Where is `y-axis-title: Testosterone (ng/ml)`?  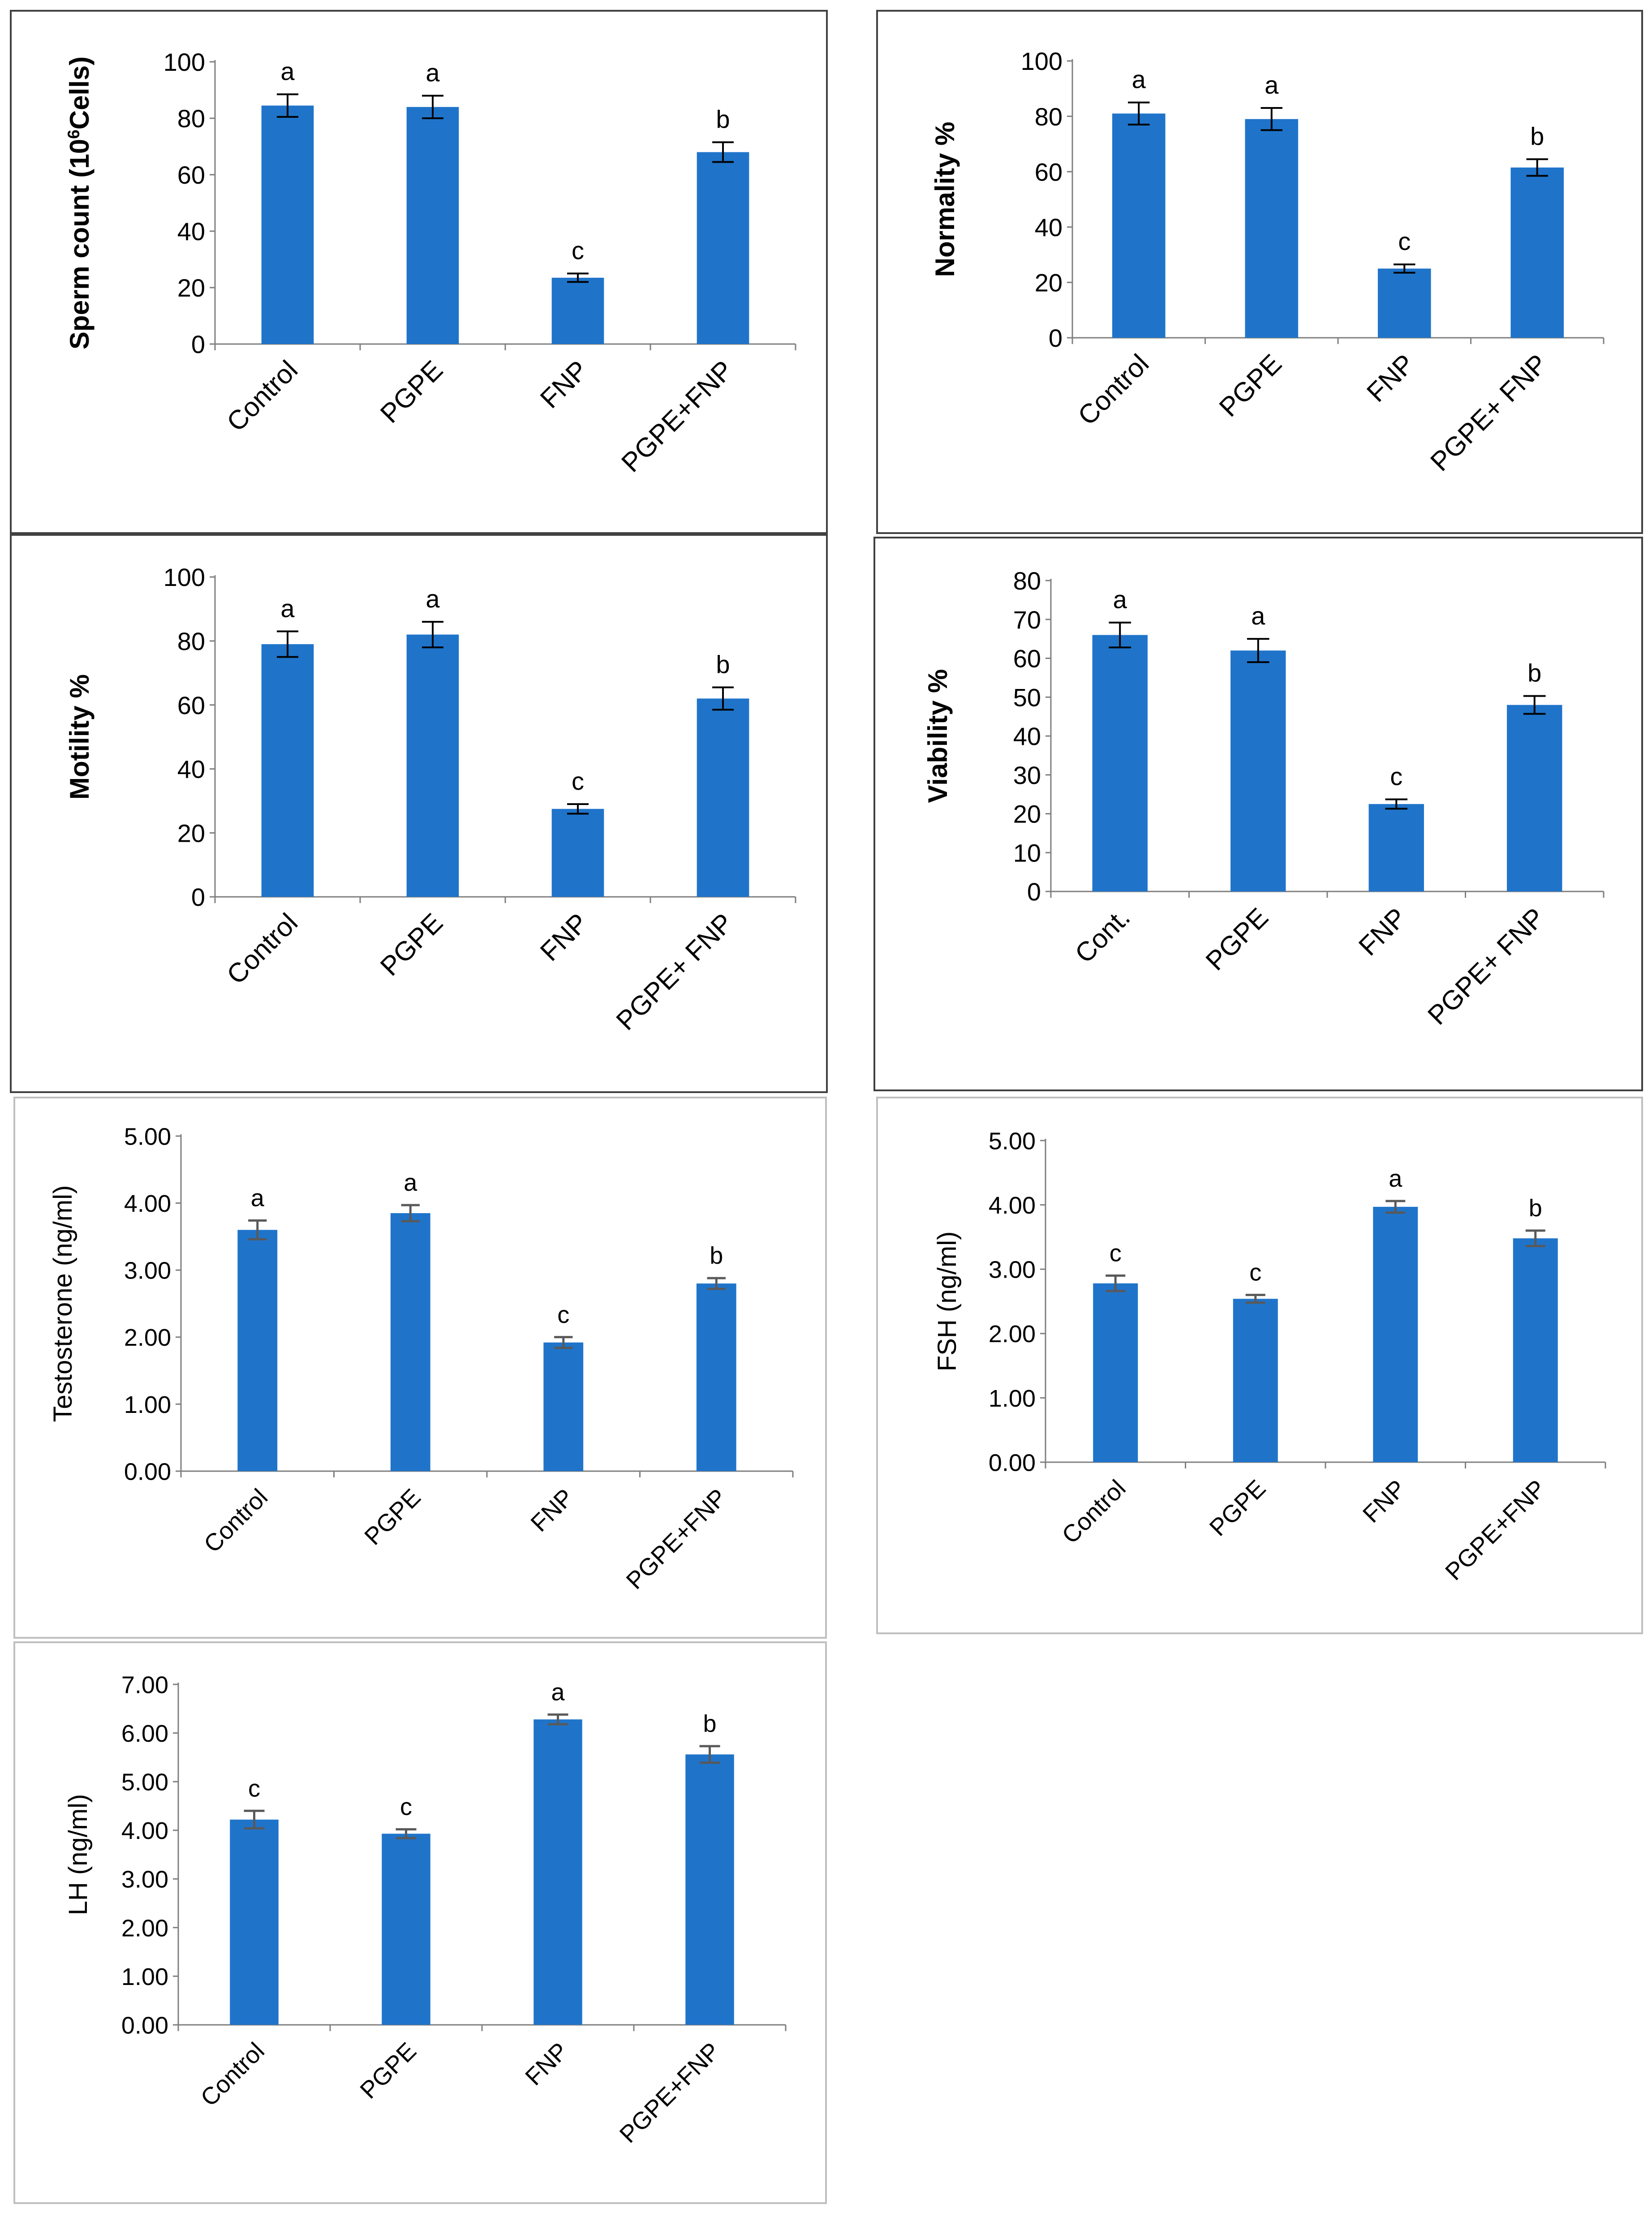 y-axis-title: Testosterone (ng/ml) is located at coordinates (63, 1303).